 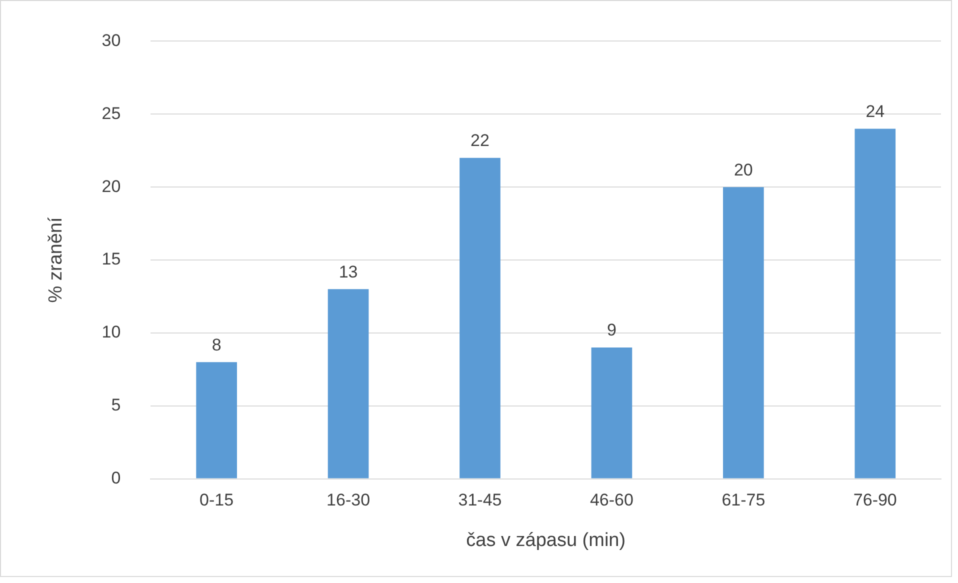 I want to click on x-tick-label: 0-15, so click(x=217, y=500).